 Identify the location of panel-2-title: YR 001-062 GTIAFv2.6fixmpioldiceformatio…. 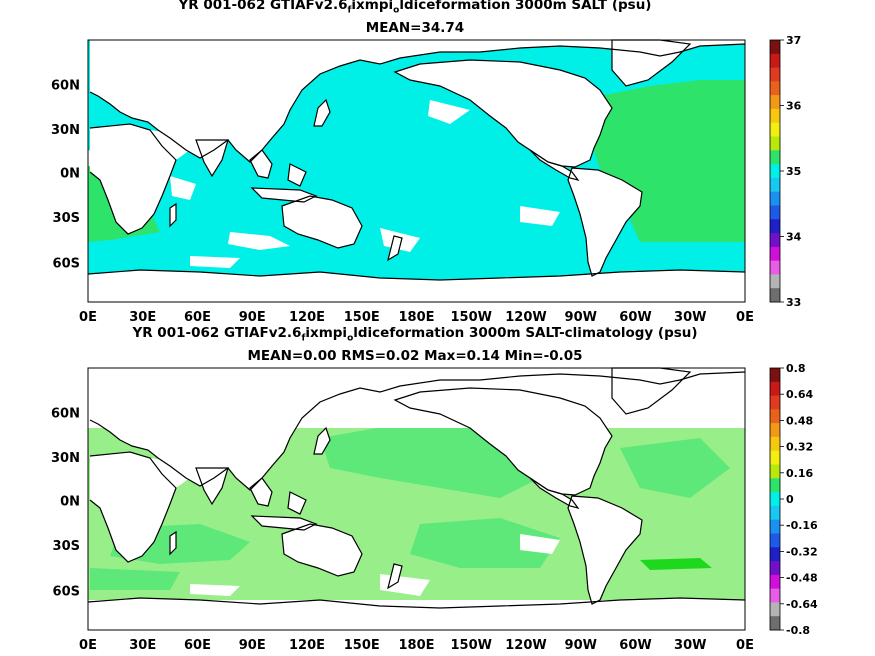
(415, 334).